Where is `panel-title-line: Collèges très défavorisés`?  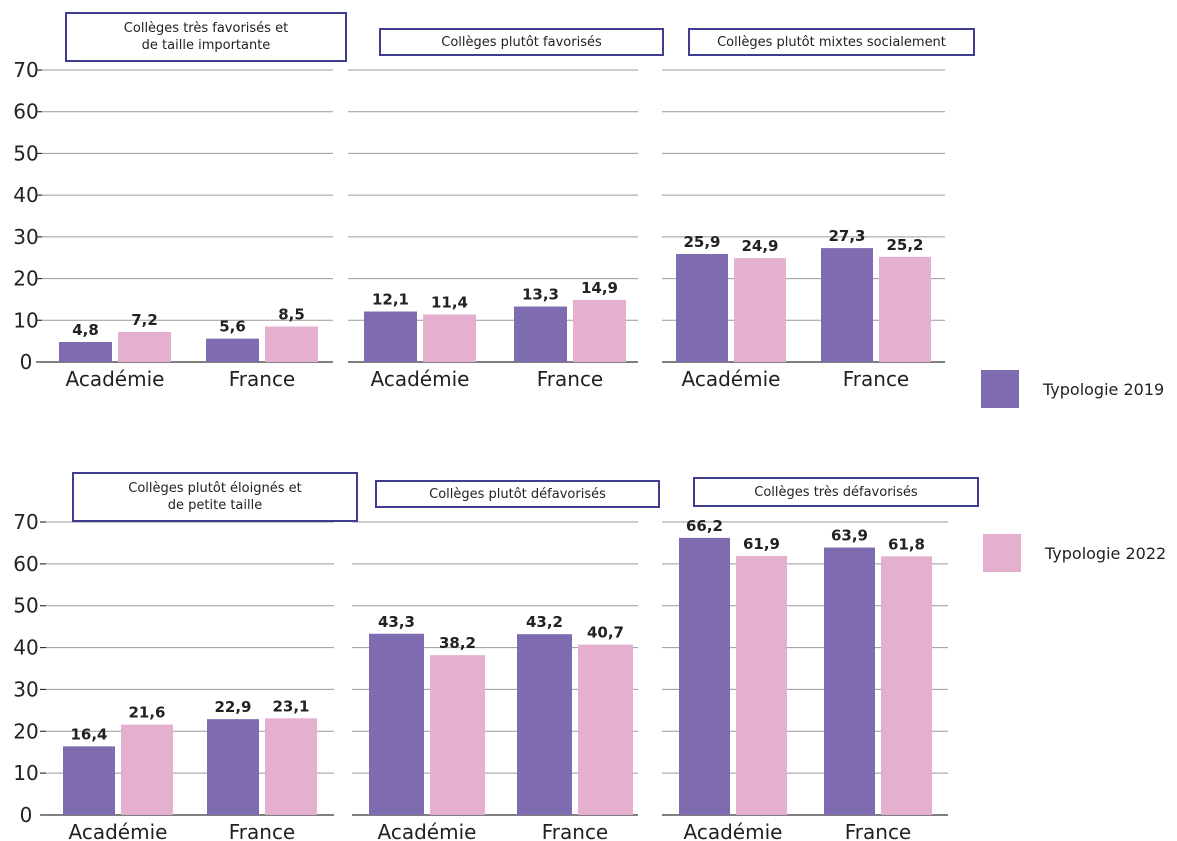 panel-title-line: Collèges très défavorisés is located at coordinates (836, 492).